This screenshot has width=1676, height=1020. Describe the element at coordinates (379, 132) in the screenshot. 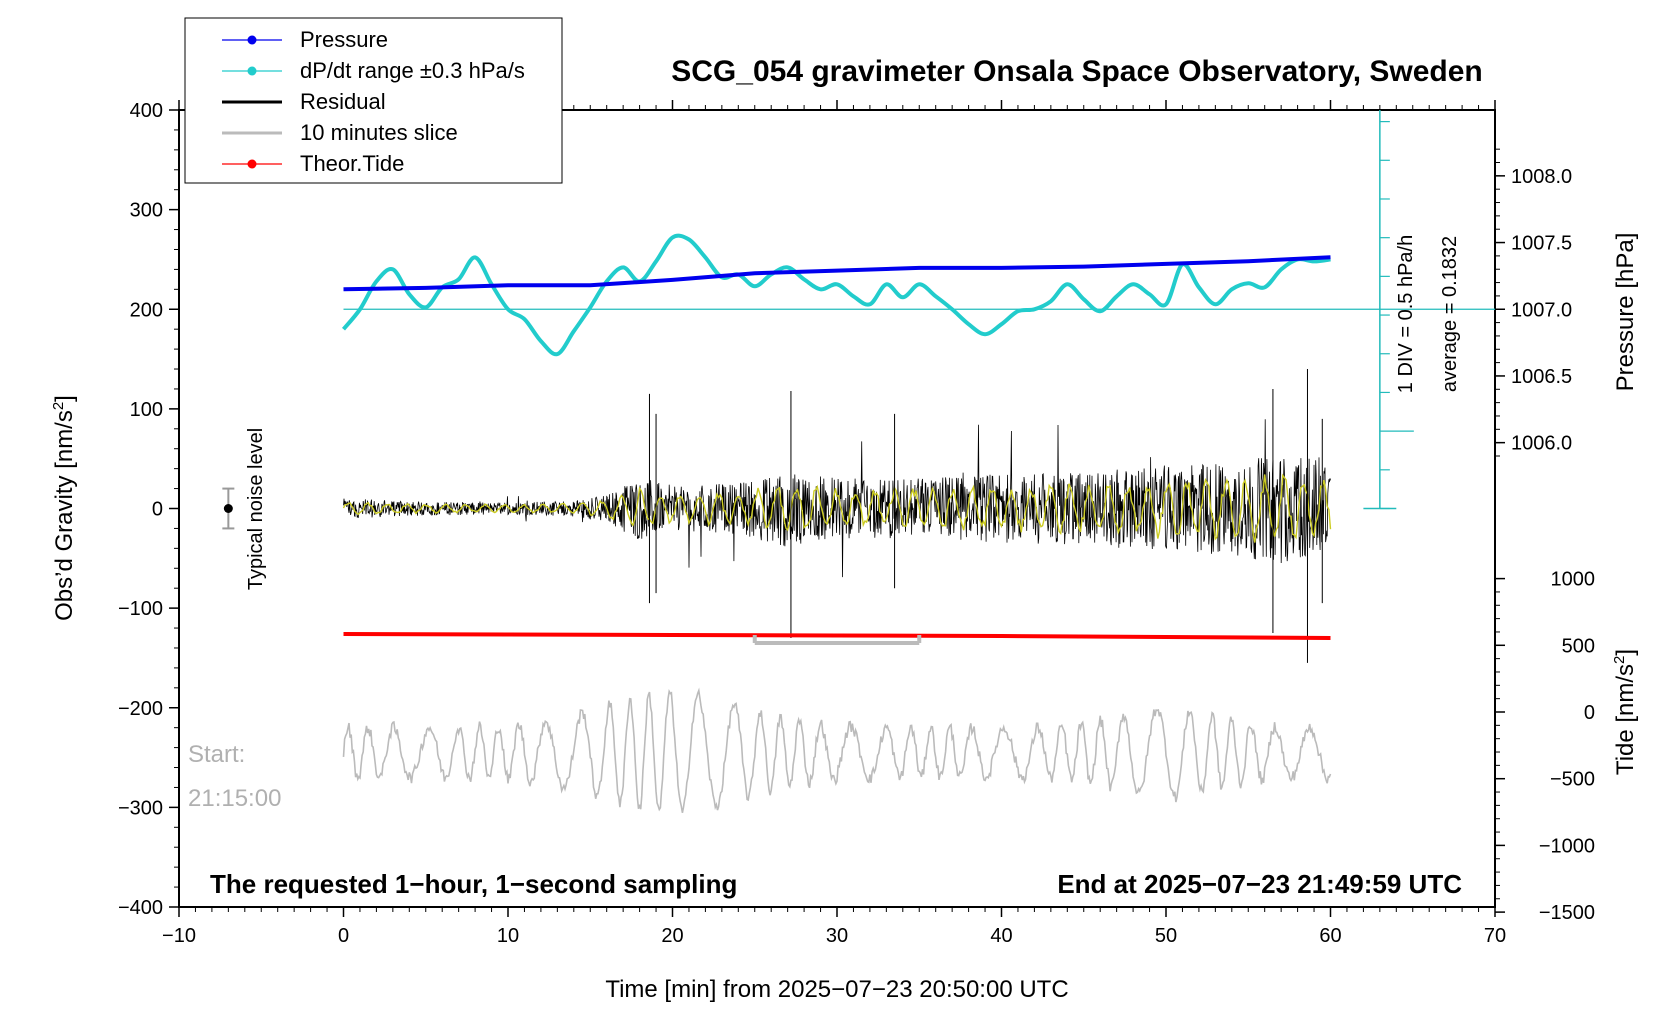

I see `legend-label: 10 minutes slice` at that location.